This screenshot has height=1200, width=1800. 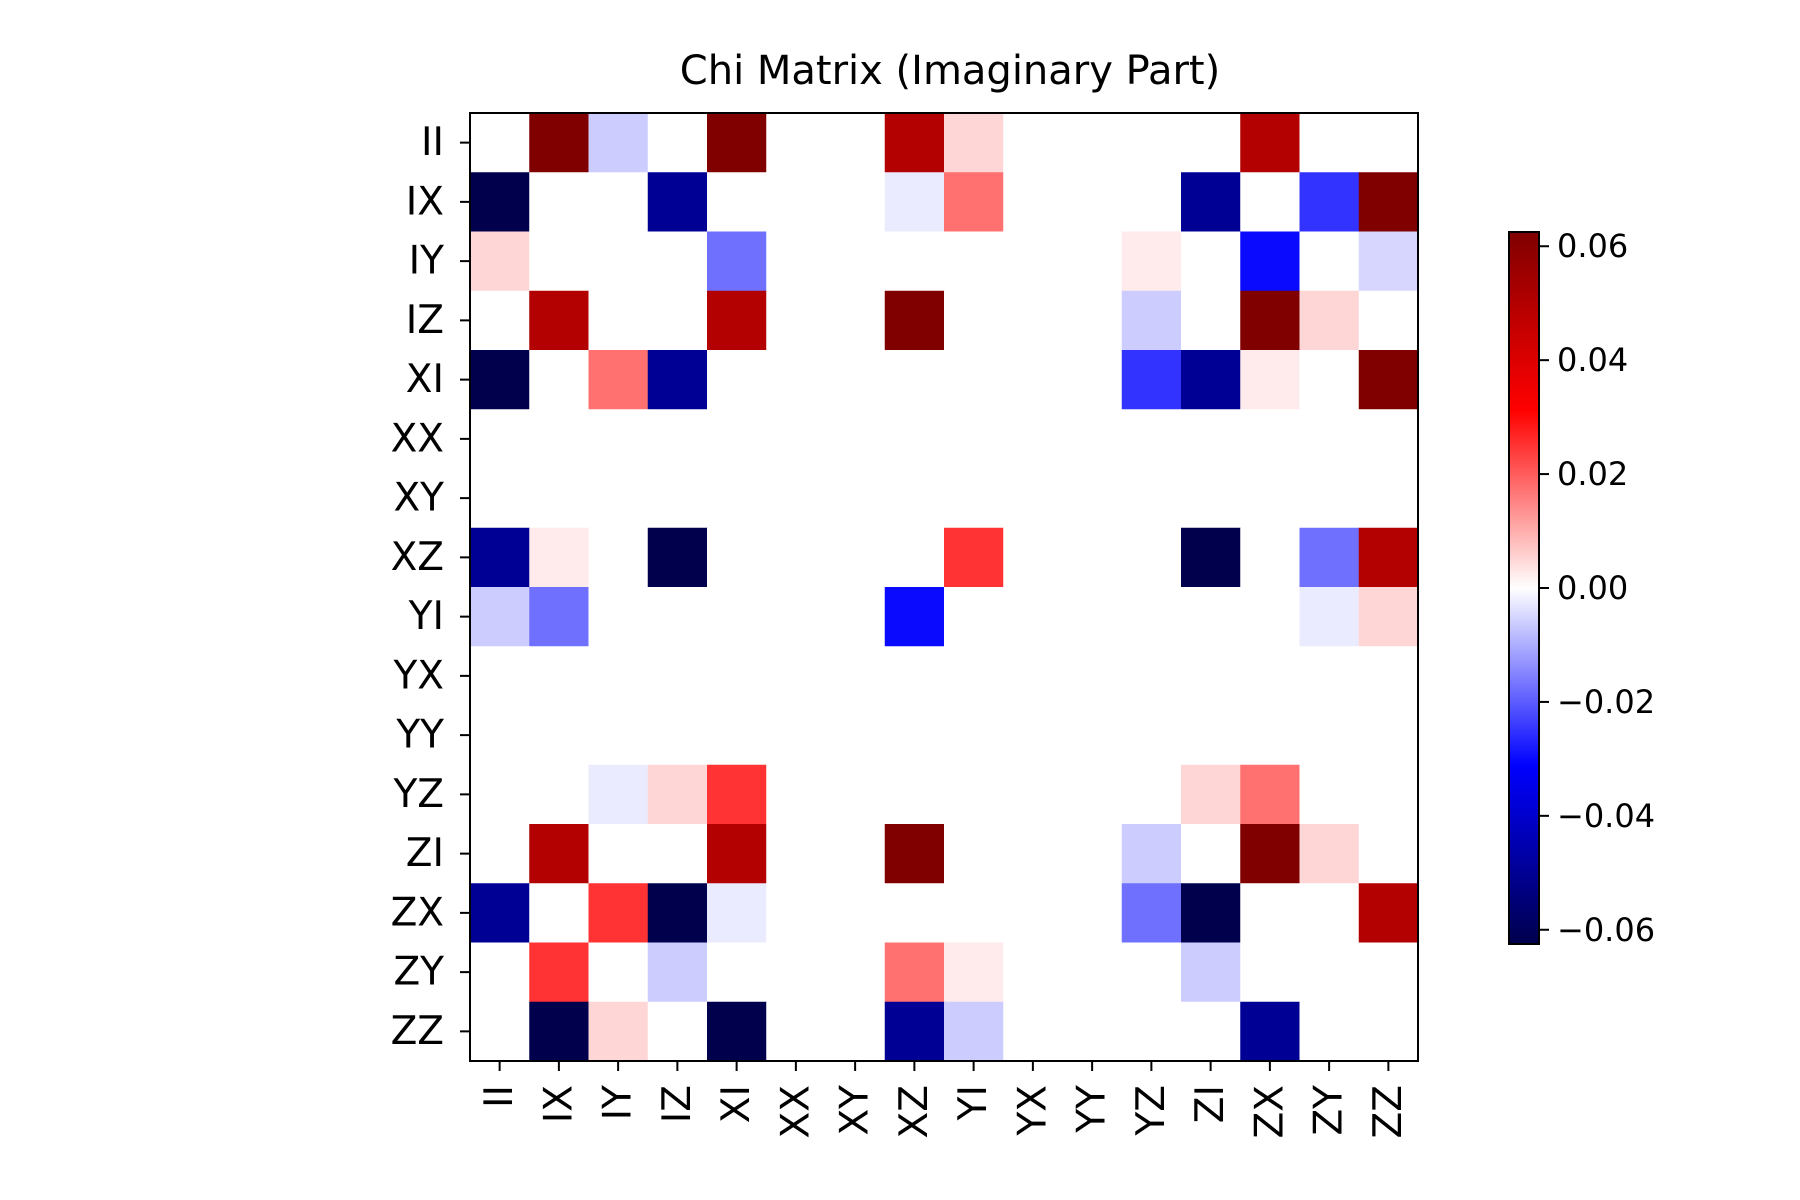 What do you see at coordinates (1211, 794) in the screenshot?
I see `cell-YZ-ZI` at bounding box center [1211, 794].